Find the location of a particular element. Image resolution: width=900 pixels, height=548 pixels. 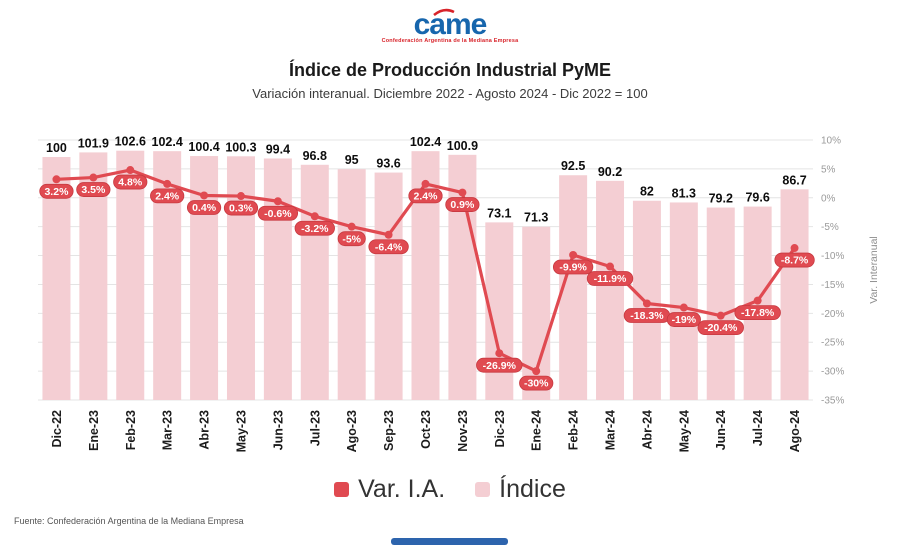

page-title: Índice de Producción Industrial PyME is located at coordinates (450, 70).